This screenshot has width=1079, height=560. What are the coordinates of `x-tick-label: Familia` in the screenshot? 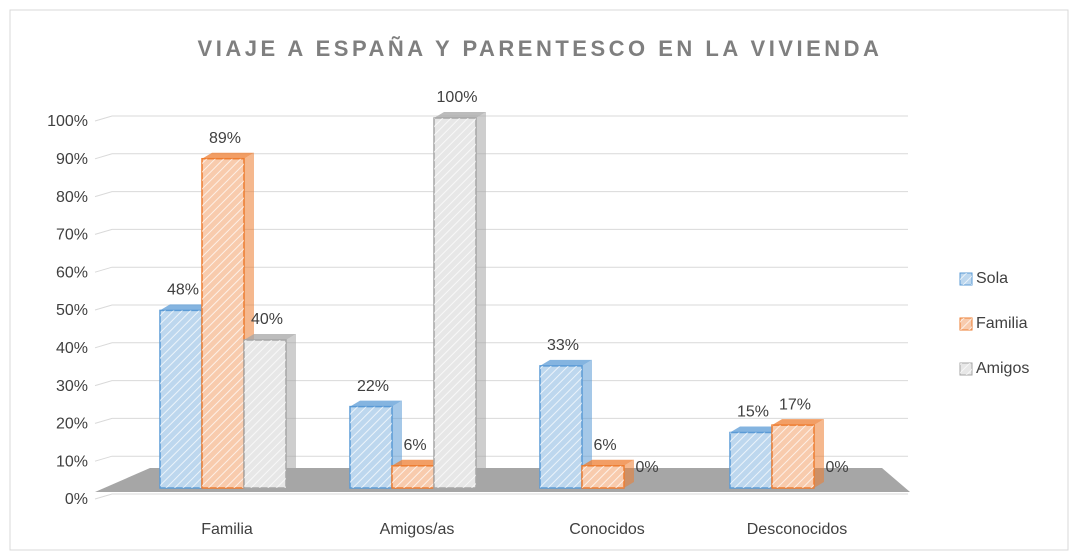 It's located at (227, 529).